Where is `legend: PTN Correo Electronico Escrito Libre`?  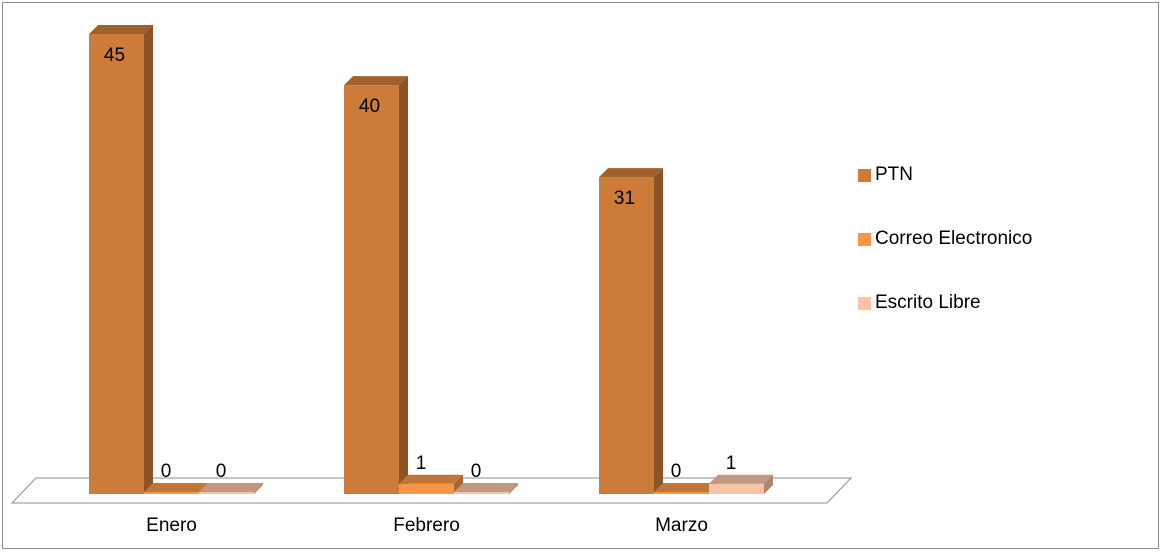 legend: PTN Correo Electronico Escrito Libre is located at coordinates (945, 258).